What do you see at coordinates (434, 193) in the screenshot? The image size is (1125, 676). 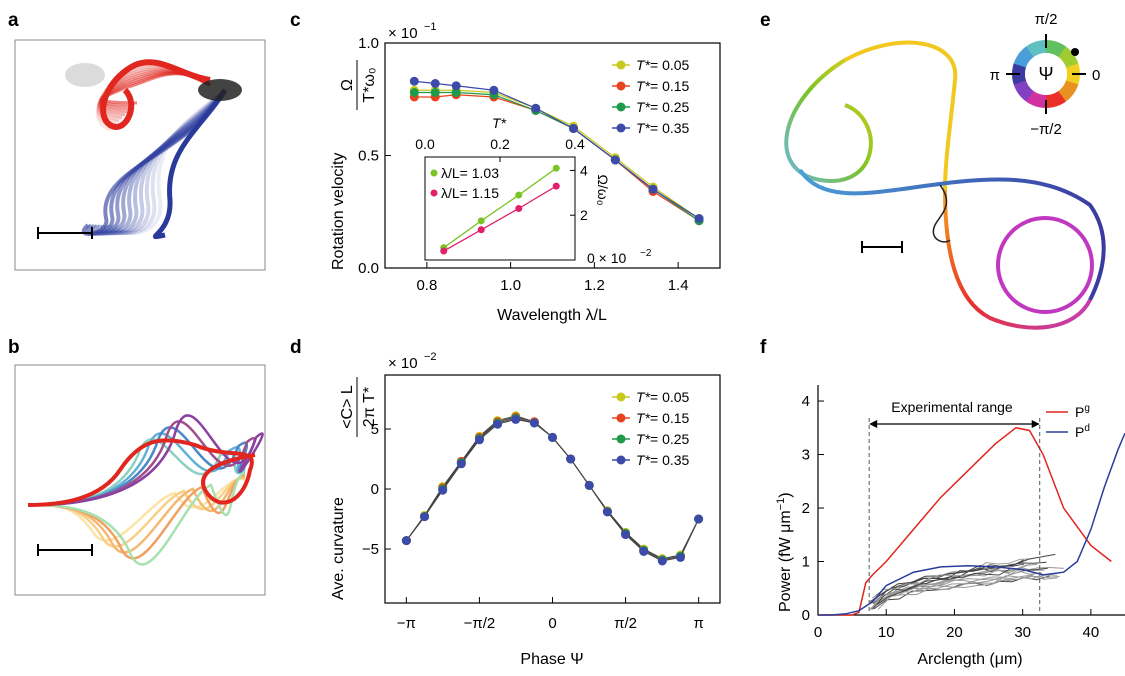 I see `panel-c-inset-legend-marker` at bounding box center [434, 193].